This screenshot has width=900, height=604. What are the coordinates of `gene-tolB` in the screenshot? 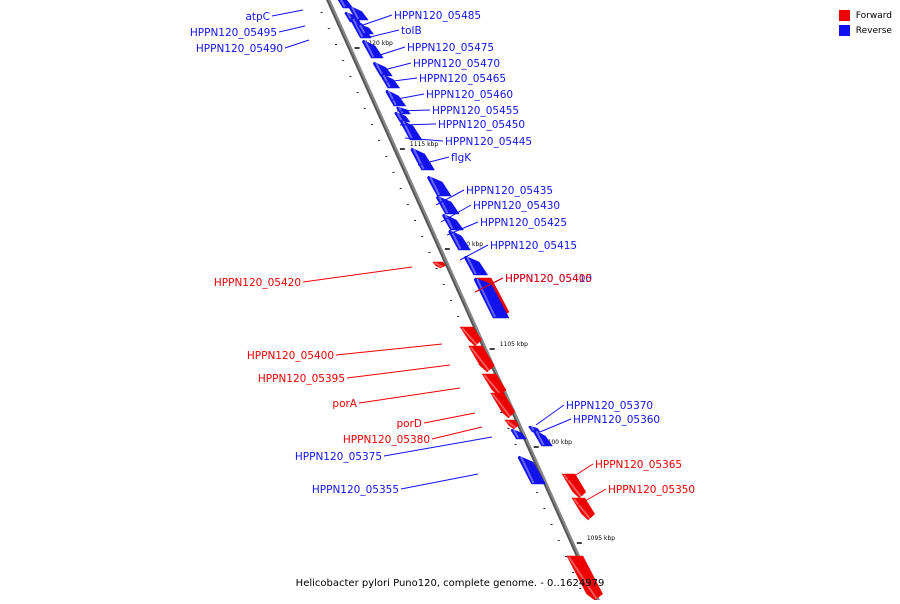 It's located at (365, 29).